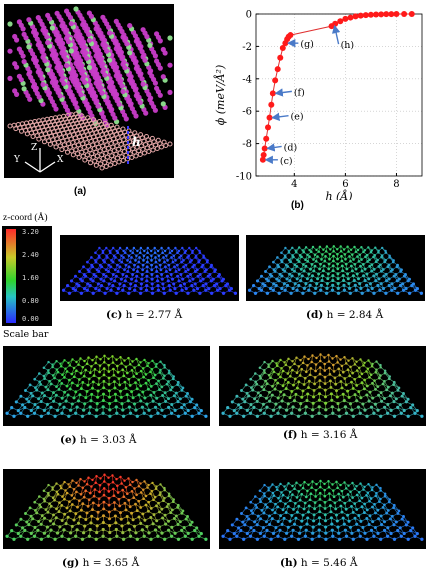 The image size is (429, 574). I want to click on graphene-sheet-image, so click(149, 270).